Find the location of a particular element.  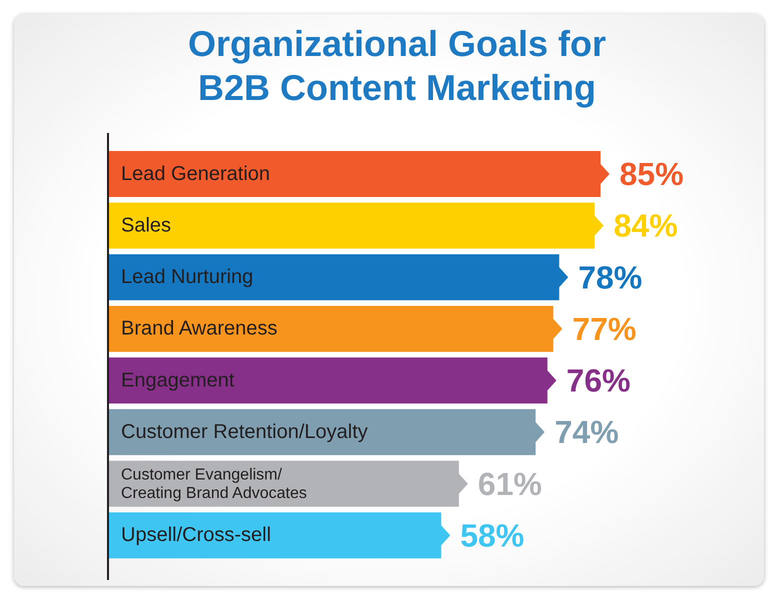

data-label: 85% is located at coordinates (652, 174).